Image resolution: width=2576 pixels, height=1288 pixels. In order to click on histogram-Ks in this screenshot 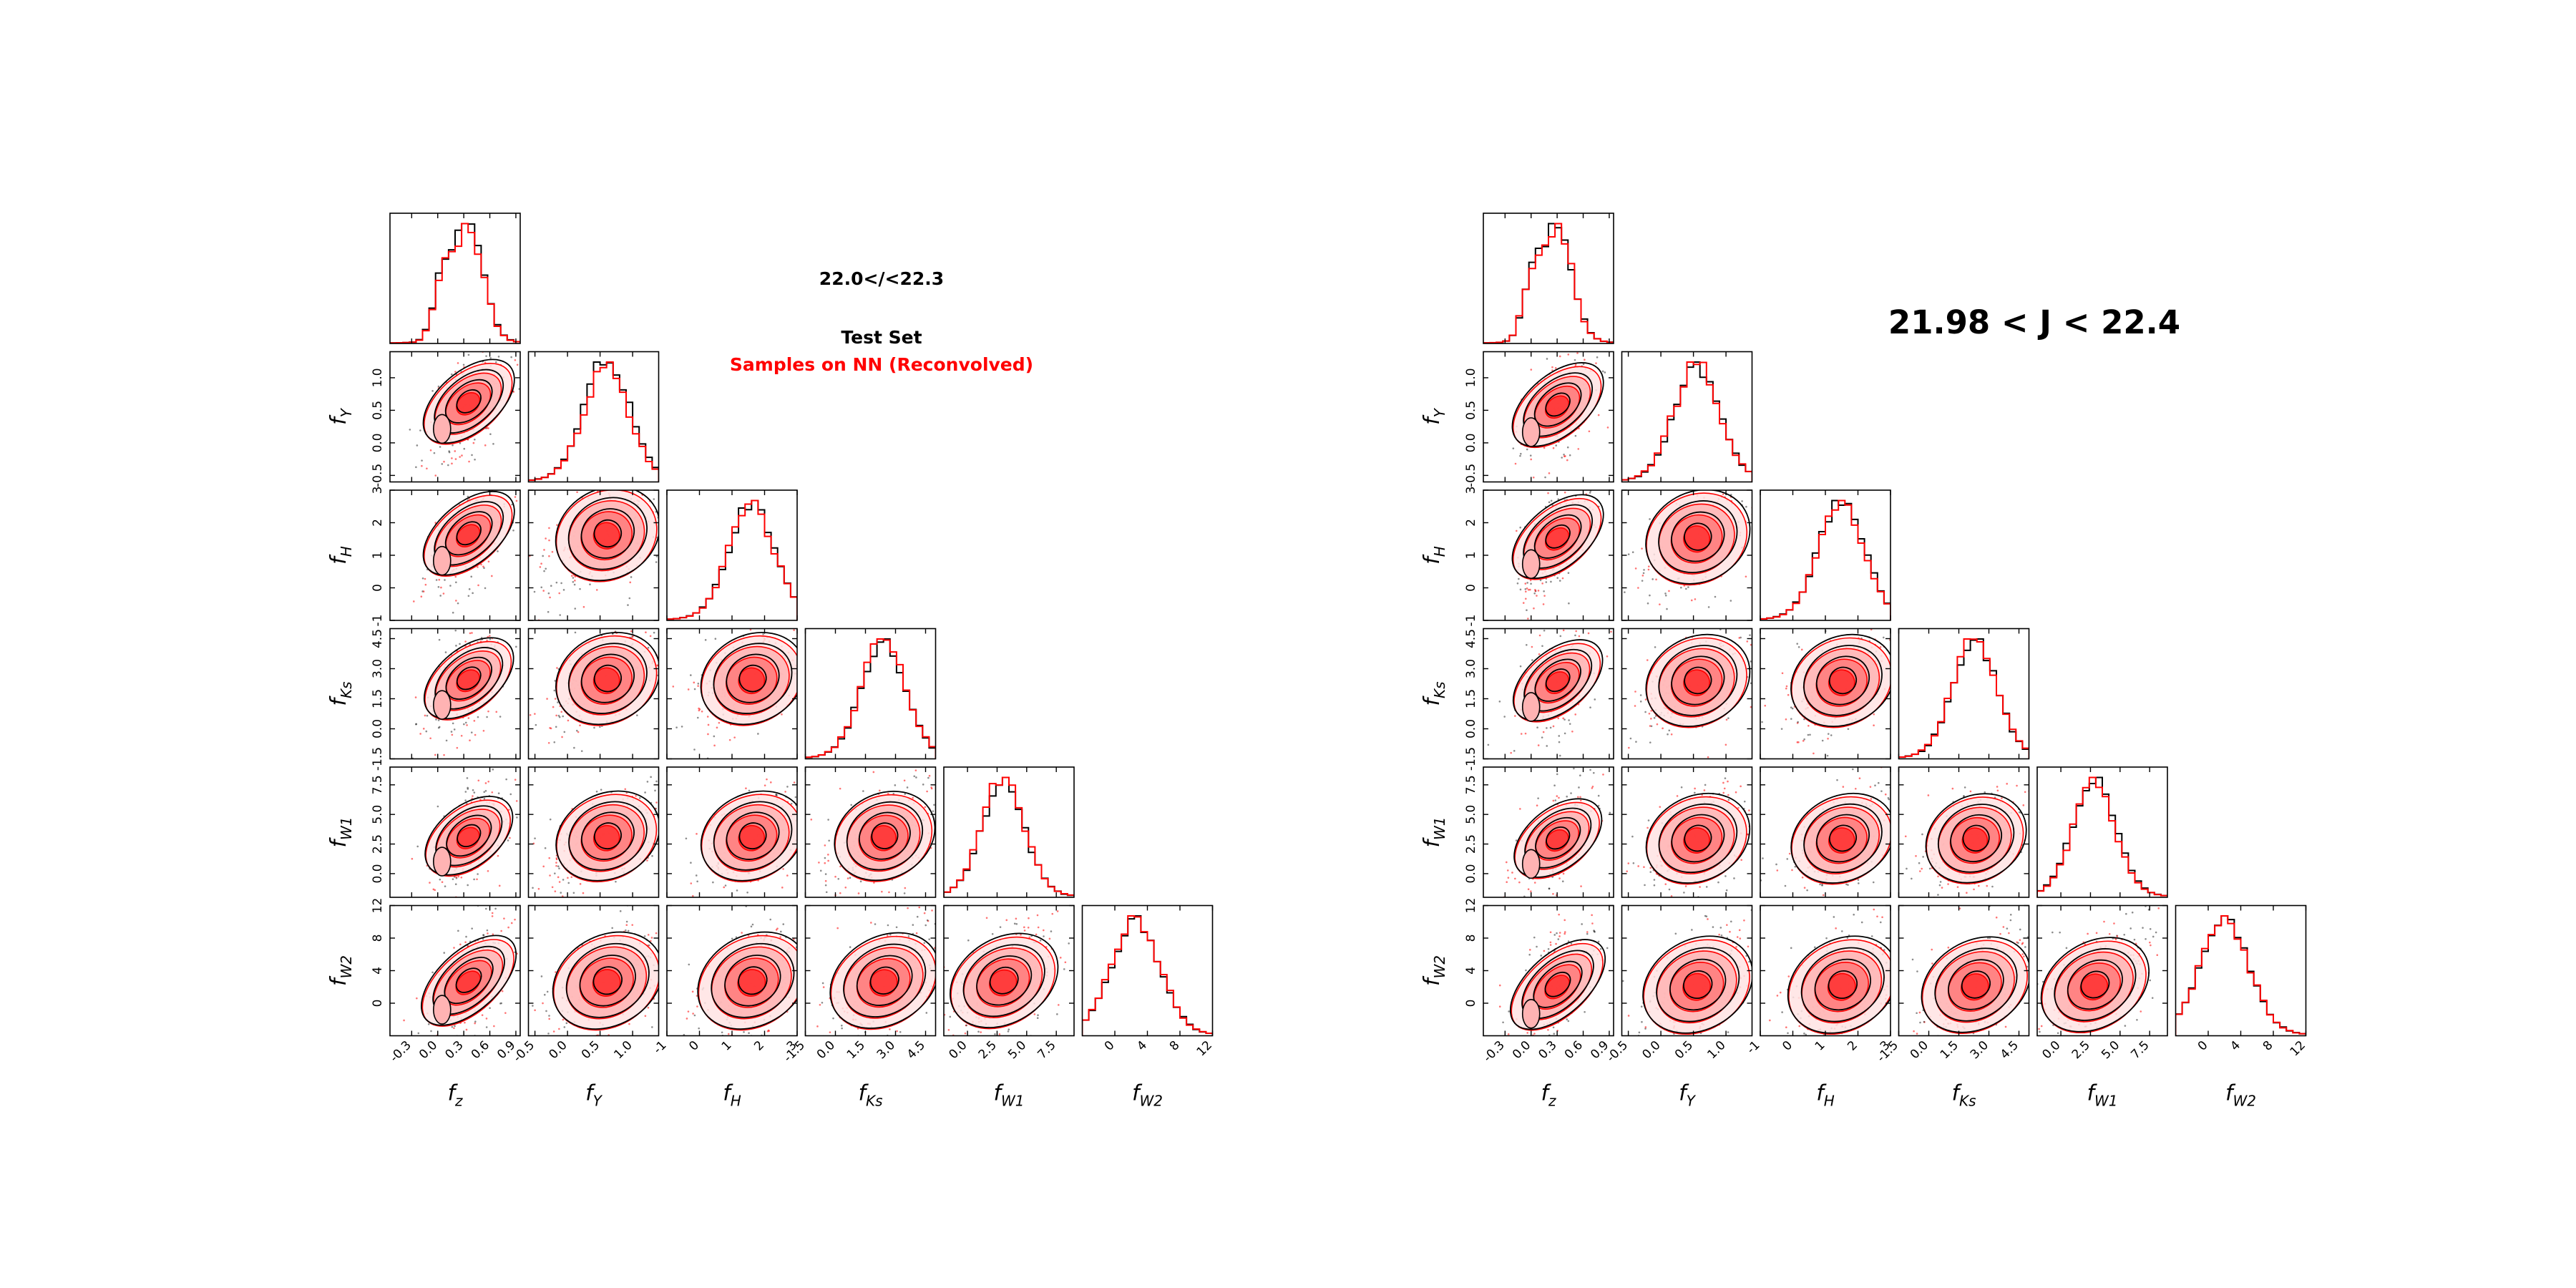, I will do `click(870, 698)`.